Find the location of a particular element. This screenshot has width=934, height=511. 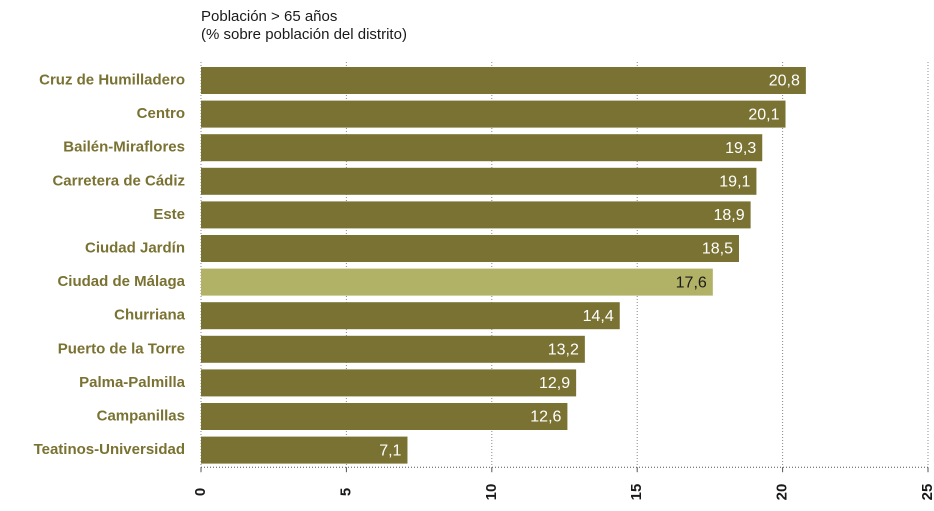

x-tick-label: 25 is located at coordinates (926, 492).